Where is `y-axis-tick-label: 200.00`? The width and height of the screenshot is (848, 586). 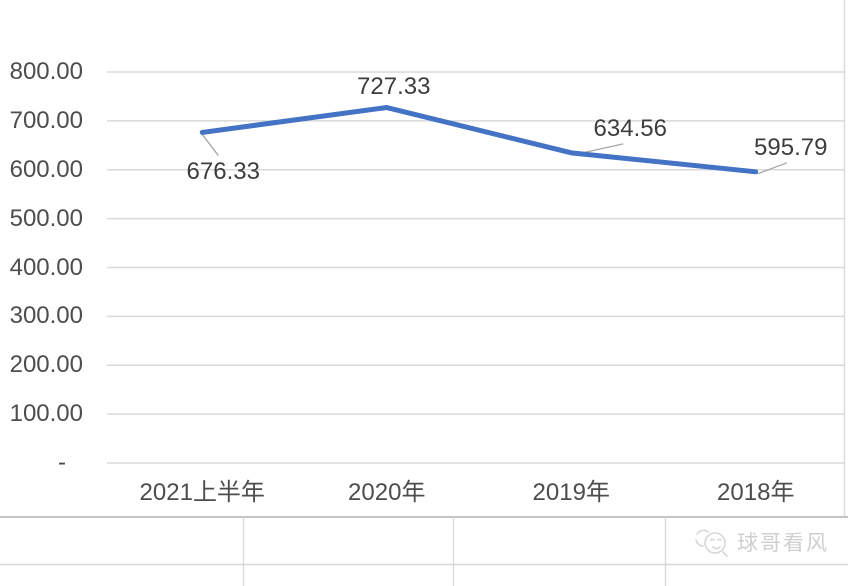
y-axis-tick-label: 200.00 is located at coordinates (46, 365).